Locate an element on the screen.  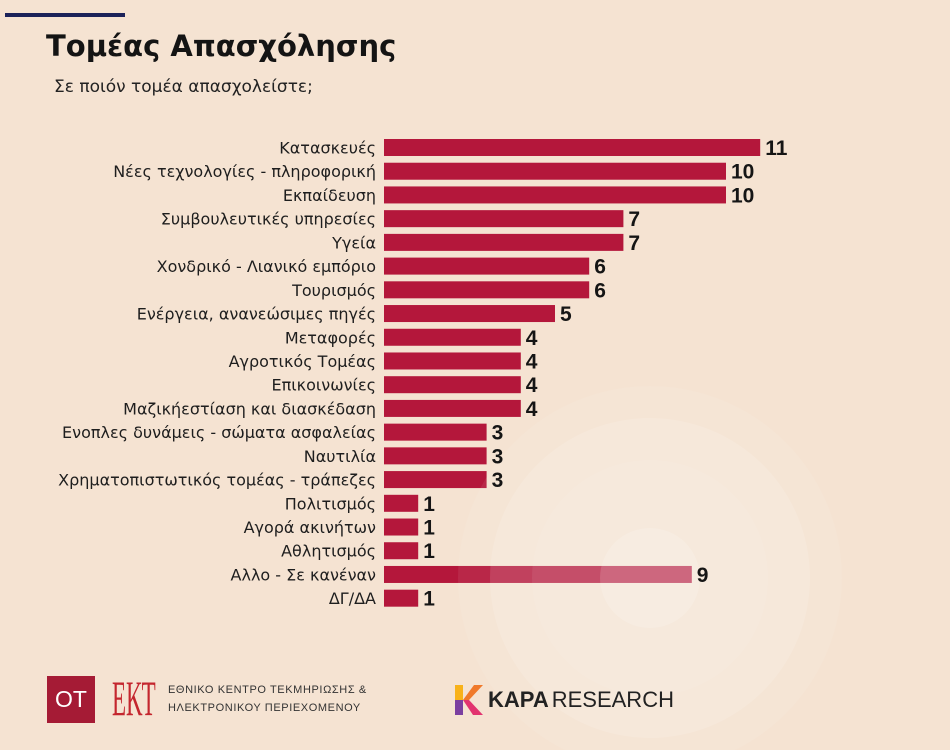
value-label-14: 3 is located at coordinates (498, 456).